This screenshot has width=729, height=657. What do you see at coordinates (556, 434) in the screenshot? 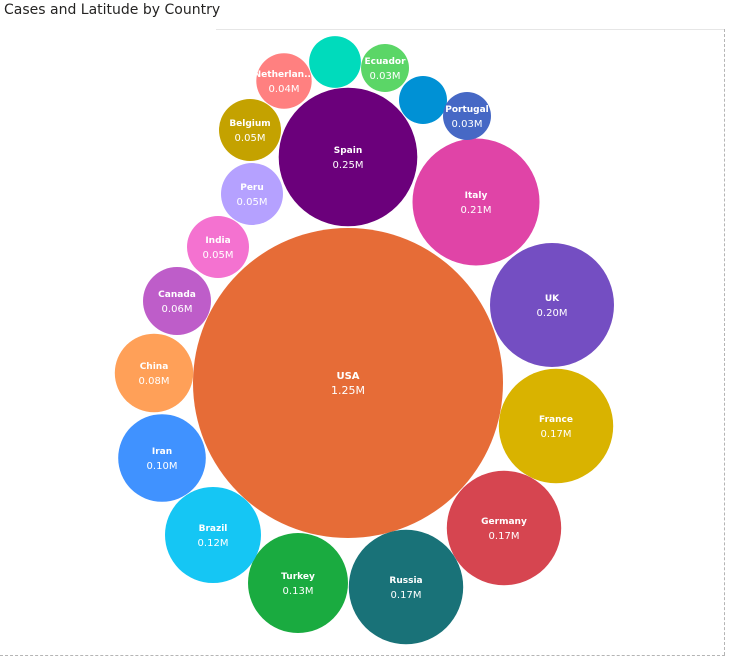
I see `bubble-value-france: 0.17M` at bounding box center [556, 434].